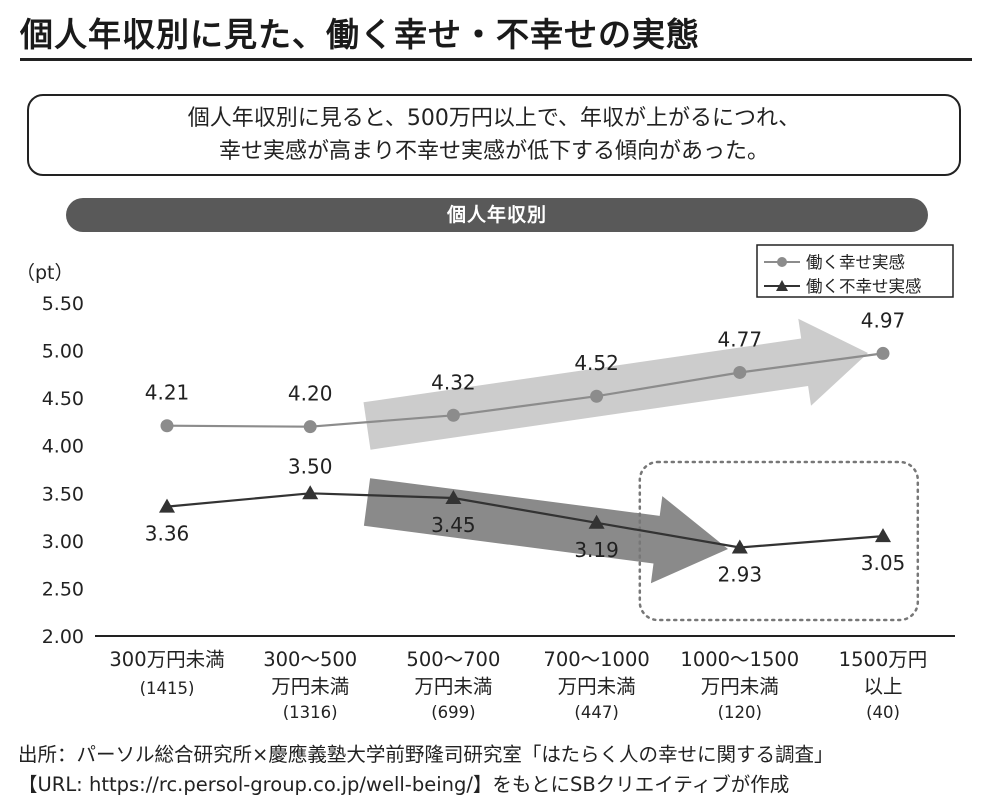 The image size is (1000, 800). Describe the element at coordinates (496, 59) in the screenshot. I see `title-underline` at that location.